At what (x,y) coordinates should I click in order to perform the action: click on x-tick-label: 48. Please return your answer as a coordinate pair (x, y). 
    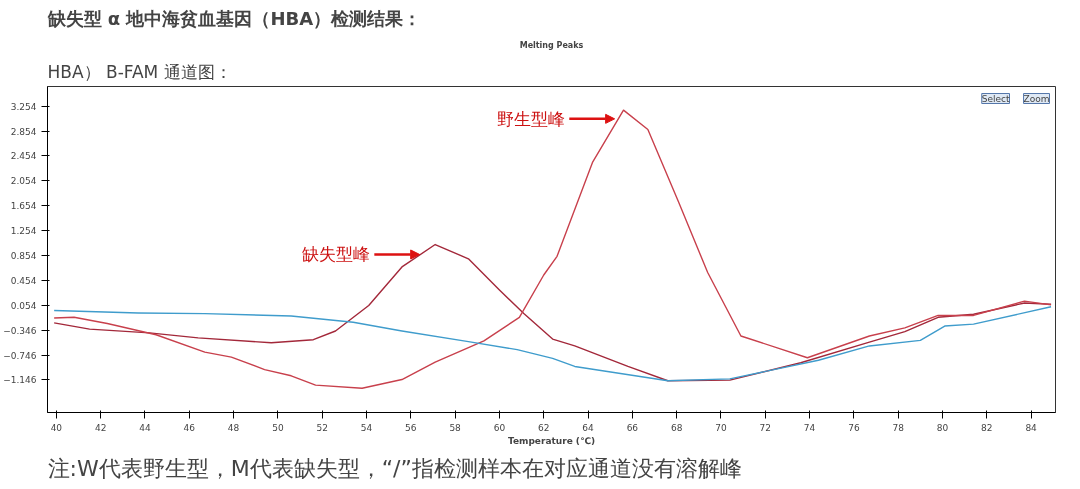
    Looking at the image, I should click on (233, 427).